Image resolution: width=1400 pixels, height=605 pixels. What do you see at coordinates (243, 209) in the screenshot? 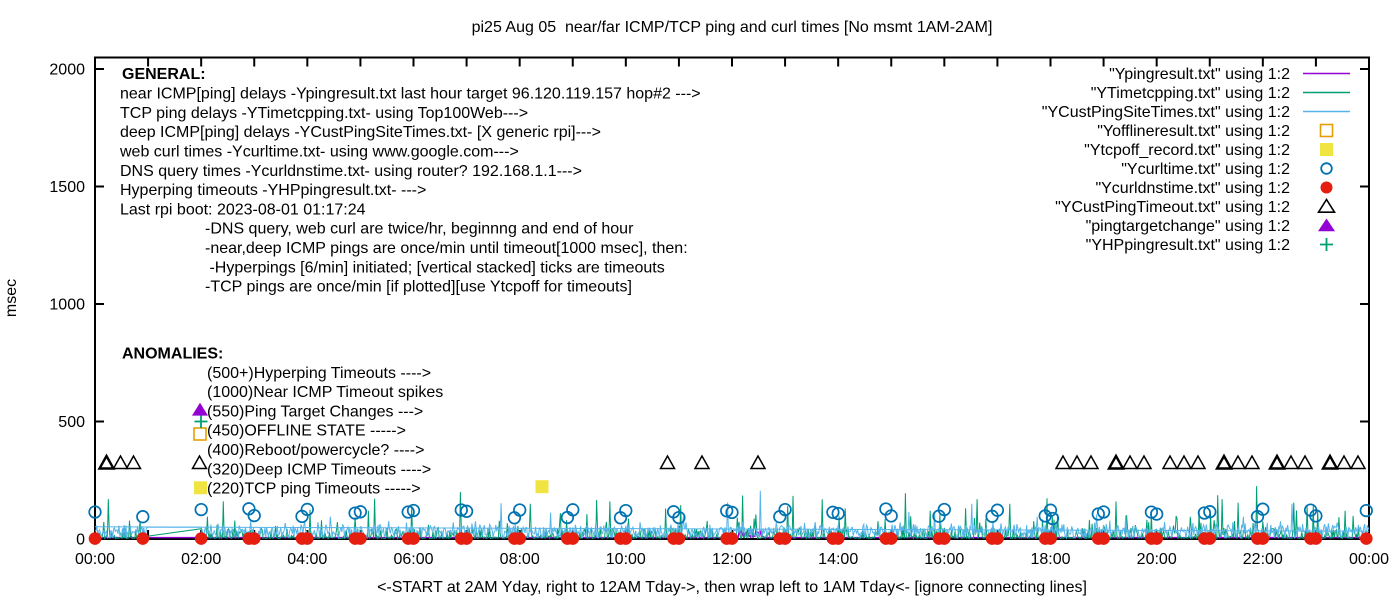
I see `svg-text:Last rpi boot: 2023-08-01 01:1: Last rpi boot: 2023-08-01 01:17:24` at bounding box center [243, 209].